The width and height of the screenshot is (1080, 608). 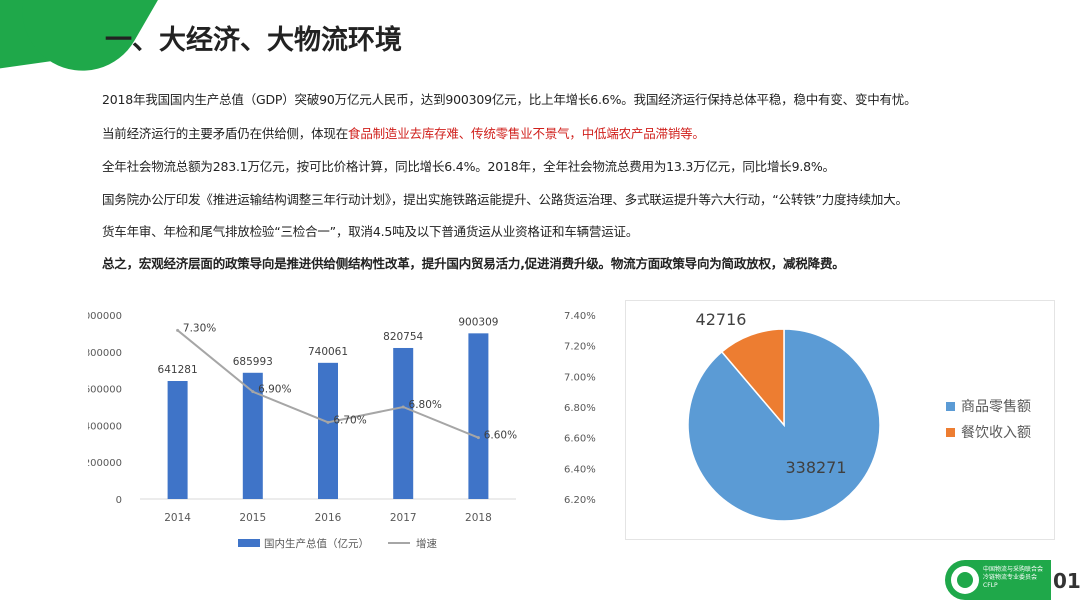 I want to click on right-axis-tick-label: 7.20%, so click(x=580, y=347).